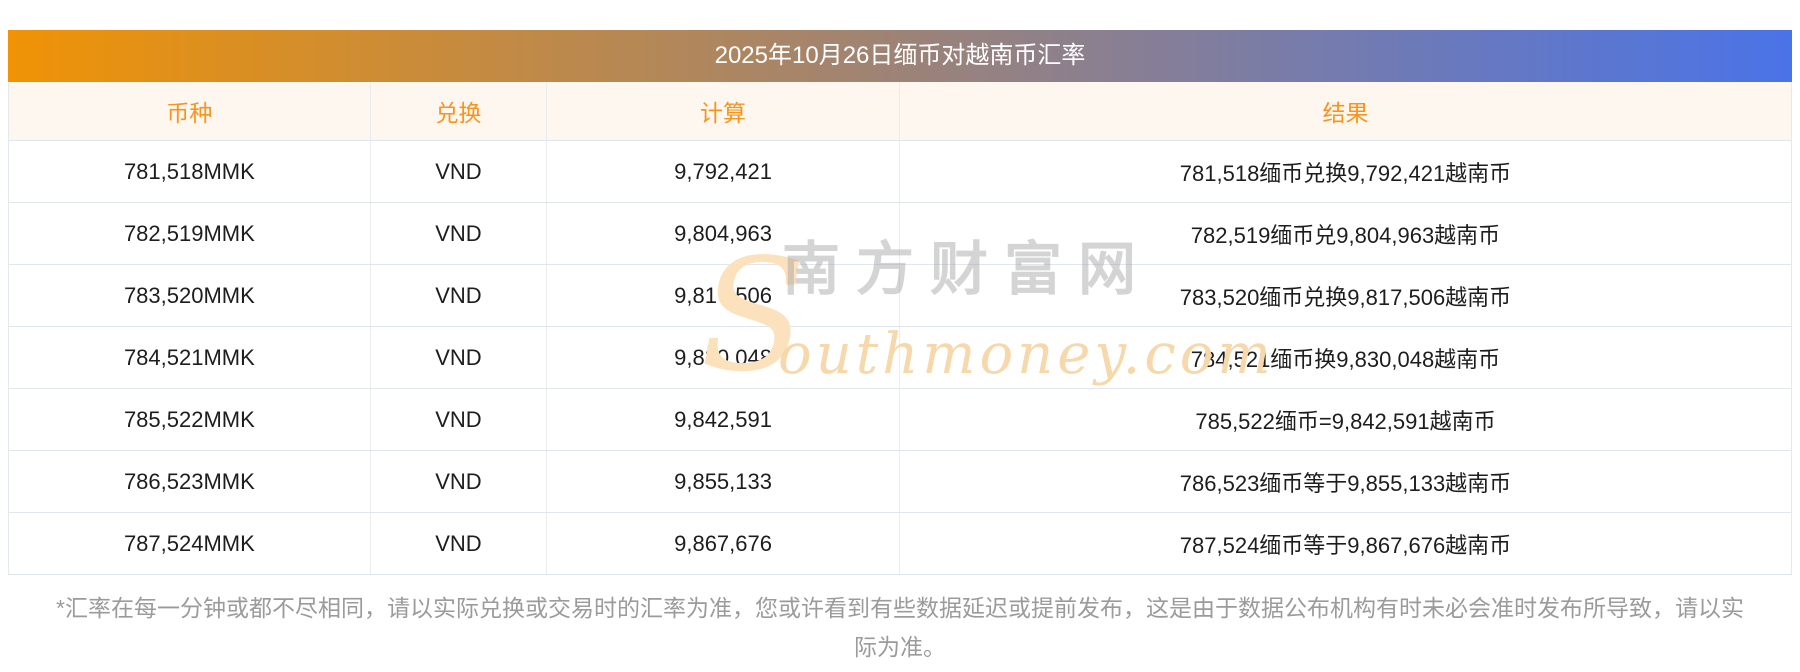 The height and width of the screenshot is (672, 1800). I want to click on page-title: 2025年10月26日缅币对越南币汇率, so click(900, 55).